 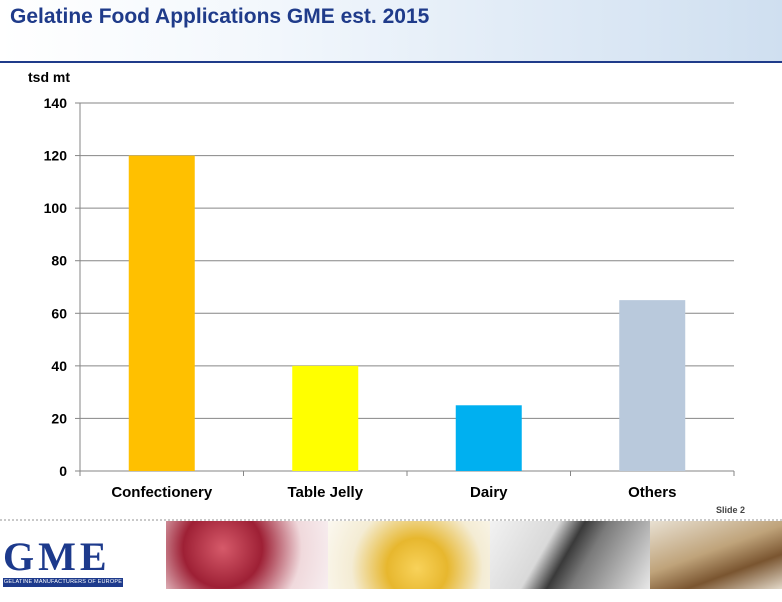 What do you see at coordinates (220, 16) in the screenshot?
I see `slide-title: Gelatine Food Applications GME est. 2015` at bounding box center [220, 16].